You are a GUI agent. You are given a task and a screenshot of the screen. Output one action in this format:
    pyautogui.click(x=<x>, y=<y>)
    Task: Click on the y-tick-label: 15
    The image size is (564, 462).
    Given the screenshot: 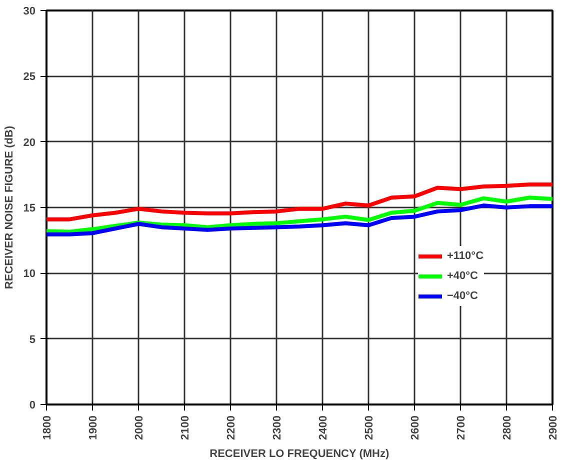 What is the action you would take?
    pyautogui.click(x=29, y=208)
    